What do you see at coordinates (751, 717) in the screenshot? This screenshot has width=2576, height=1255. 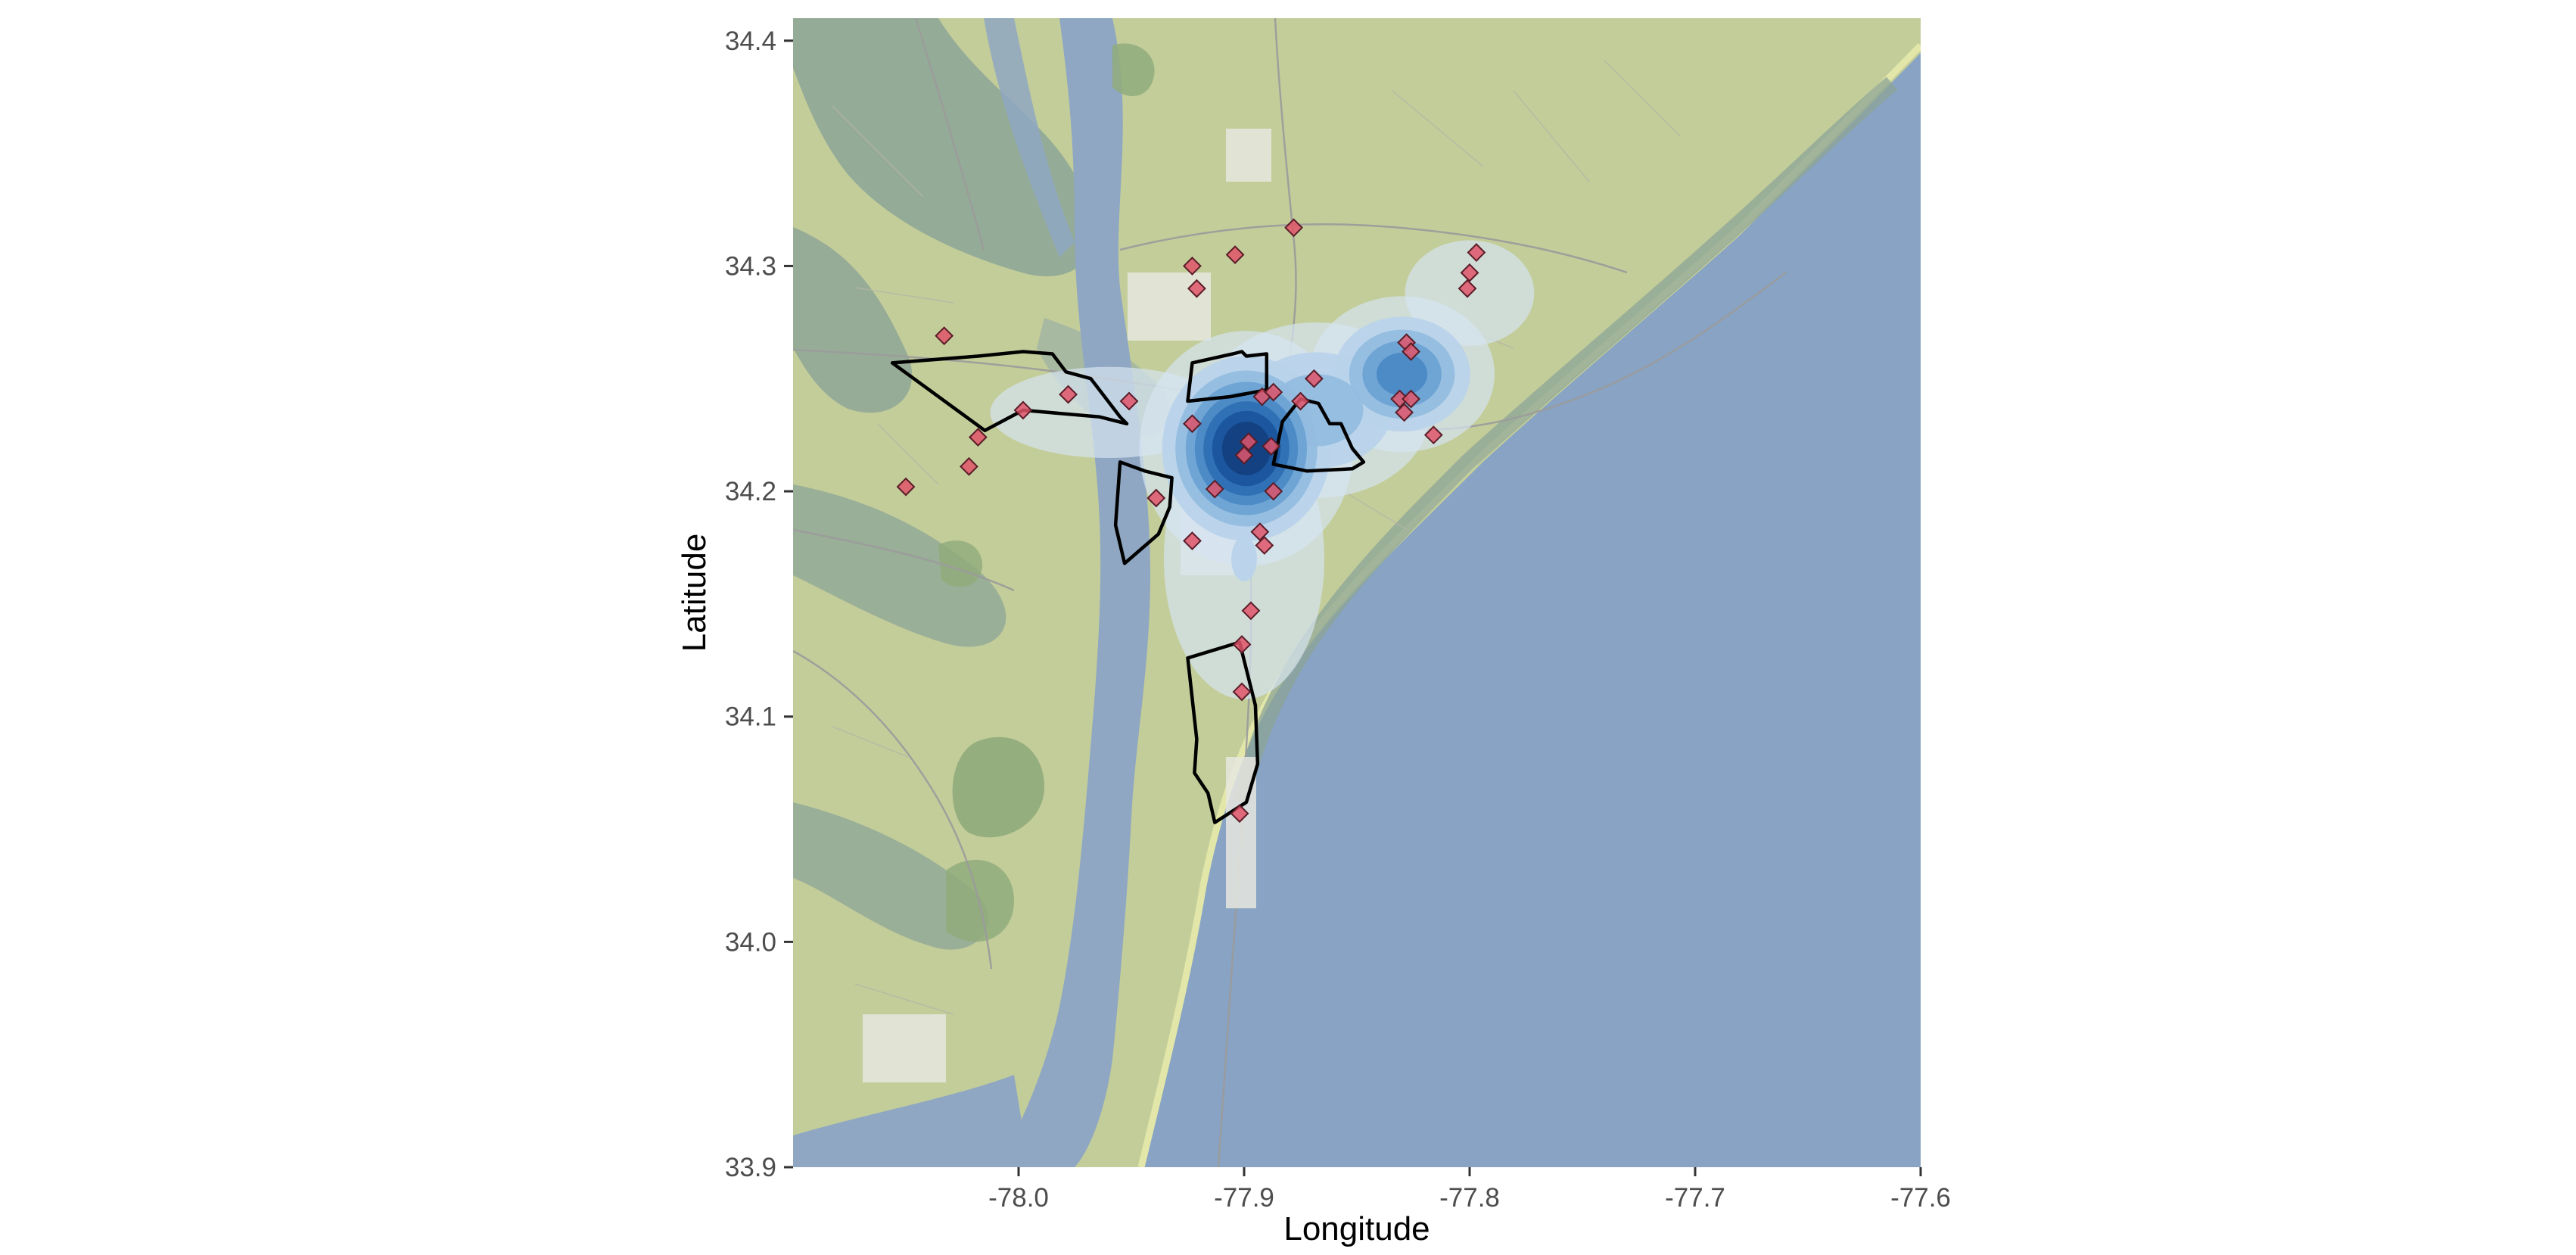 I see `y-tick-label-3: 34.1` at bounding box center [751, 717].